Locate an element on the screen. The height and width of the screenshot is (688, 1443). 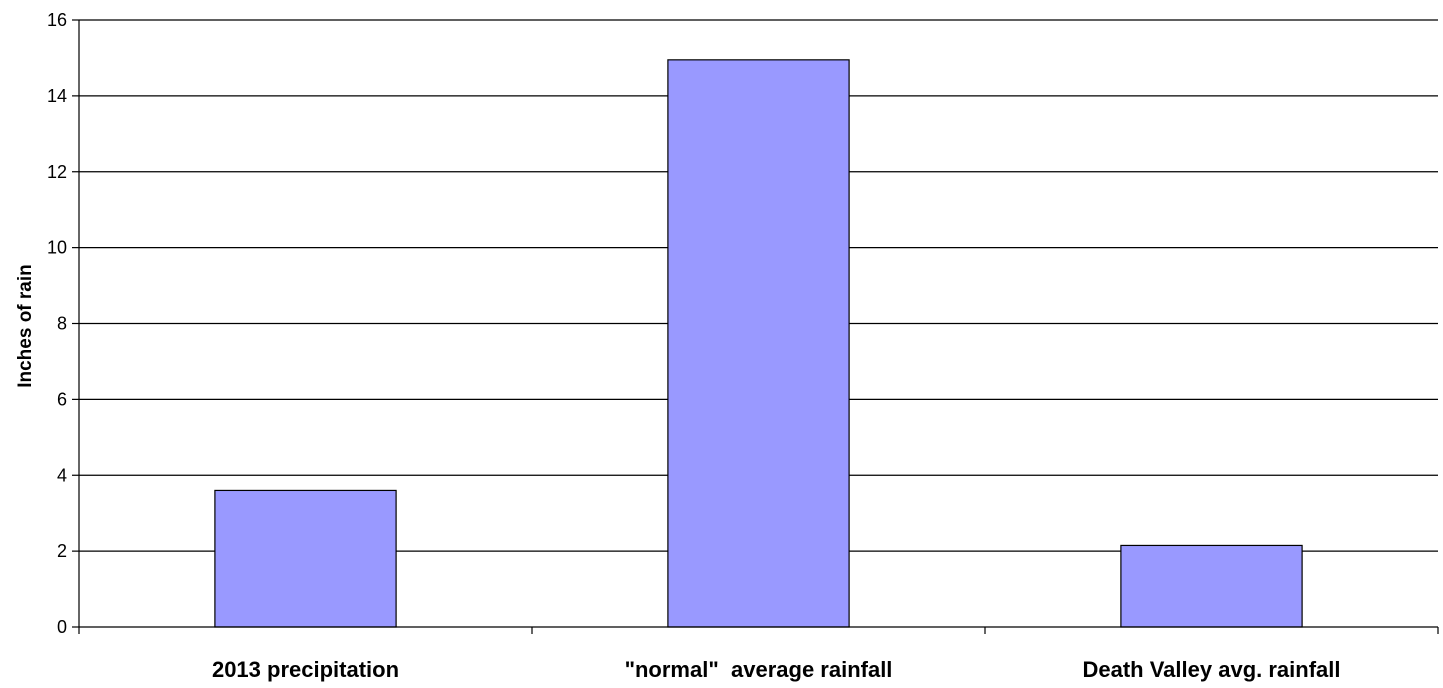
y-tick-labels: 0 2 4 6 8 10 12 14 16 is located at coordinates (57, 323).